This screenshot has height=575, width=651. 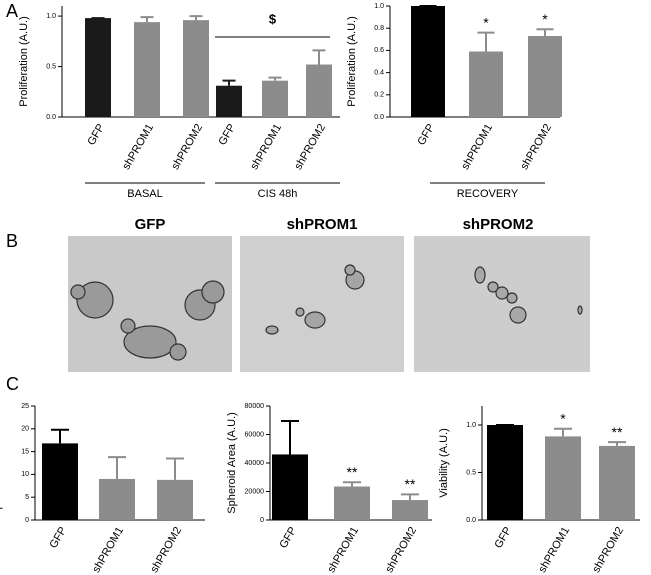 What do you see at coordinates (488, 194) in the screenshot?
I see `group-label: RECOVERY` at bounding box center [488, 194].